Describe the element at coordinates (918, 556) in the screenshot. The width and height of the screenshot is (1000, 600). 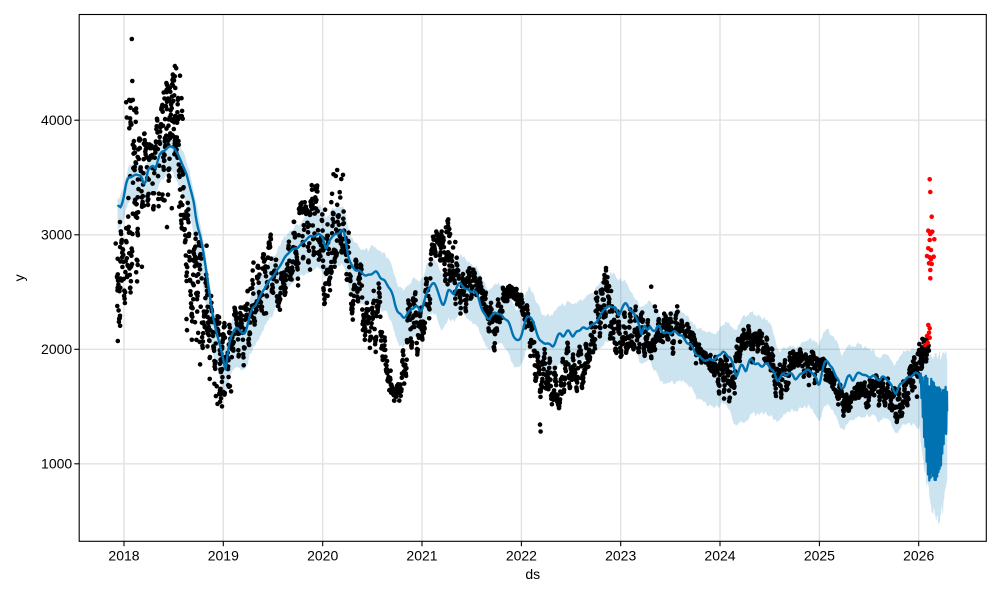
I see `svg-text: 2026` at that location.